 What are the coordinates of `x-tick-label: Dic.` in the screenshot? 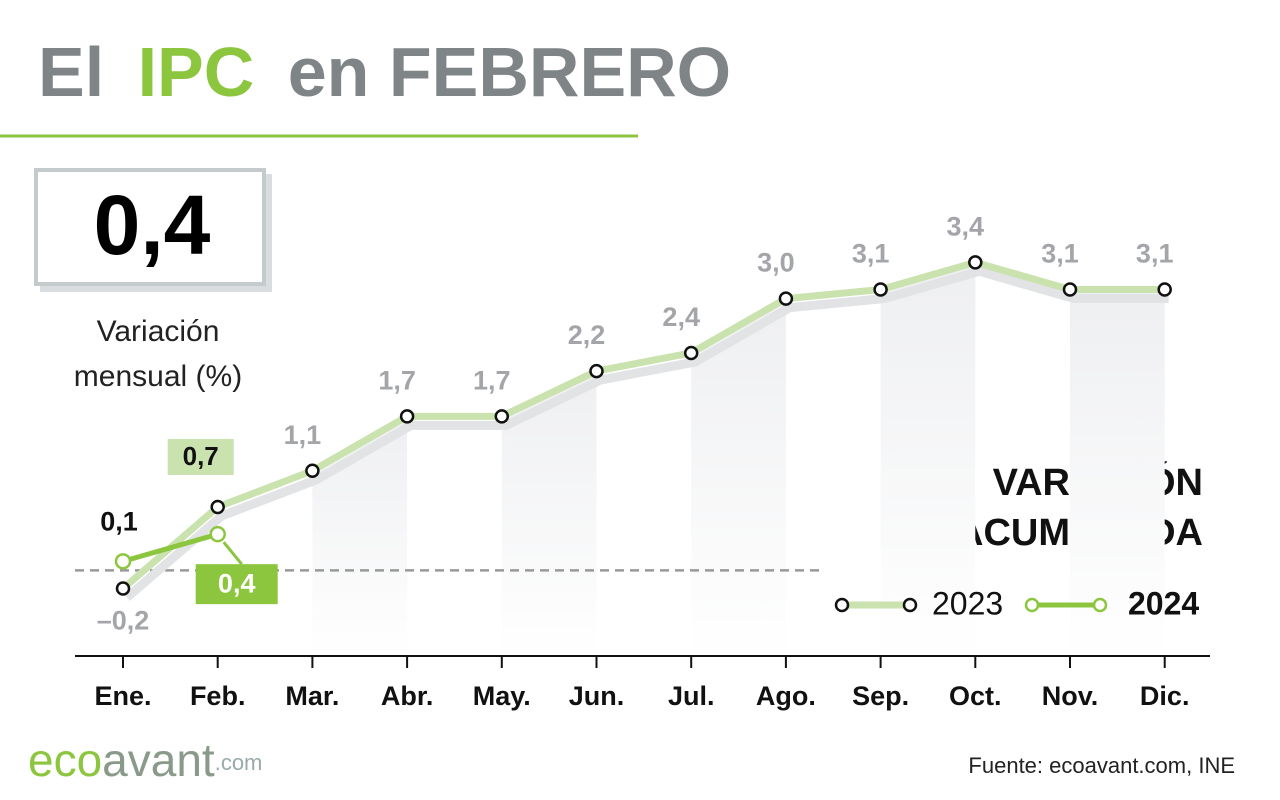 It's located at (1165, 696).